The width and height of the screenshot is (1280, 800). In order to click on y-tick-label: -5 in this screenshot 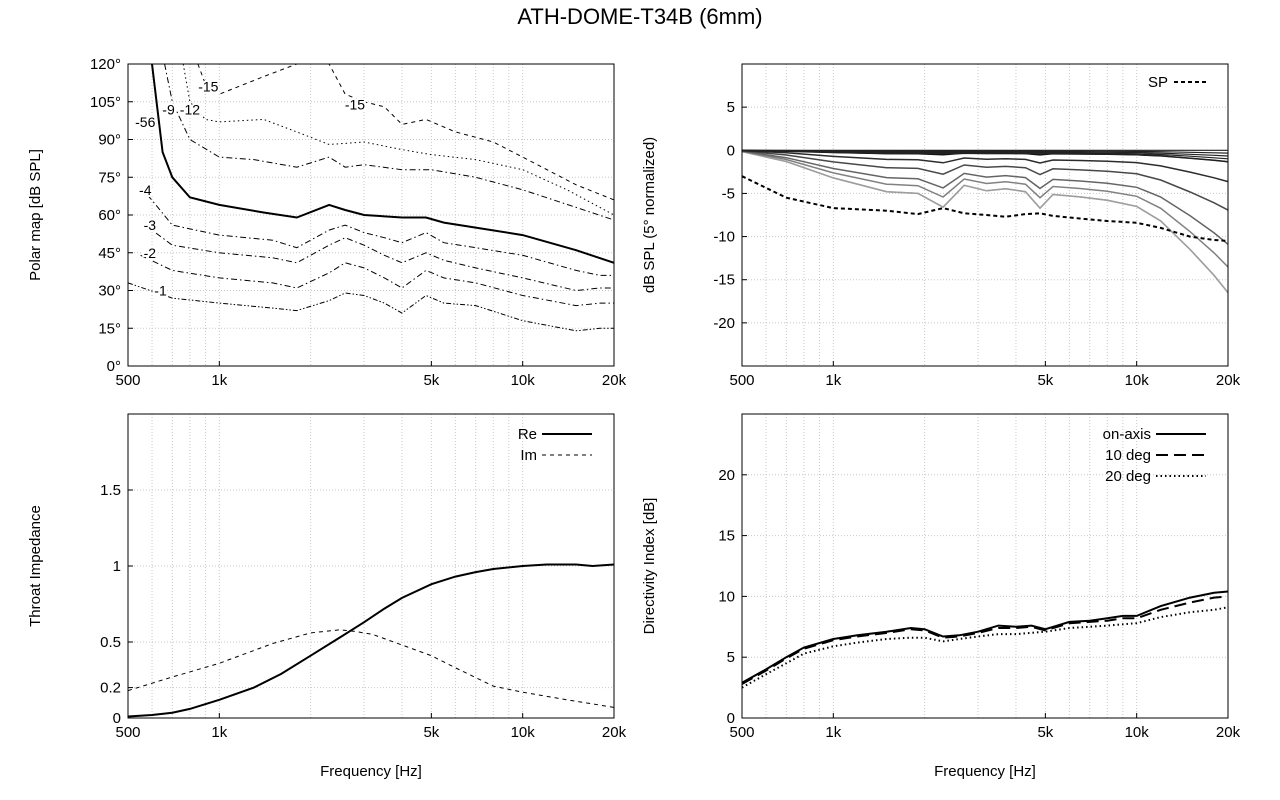, I will do `click(728, 193)`.